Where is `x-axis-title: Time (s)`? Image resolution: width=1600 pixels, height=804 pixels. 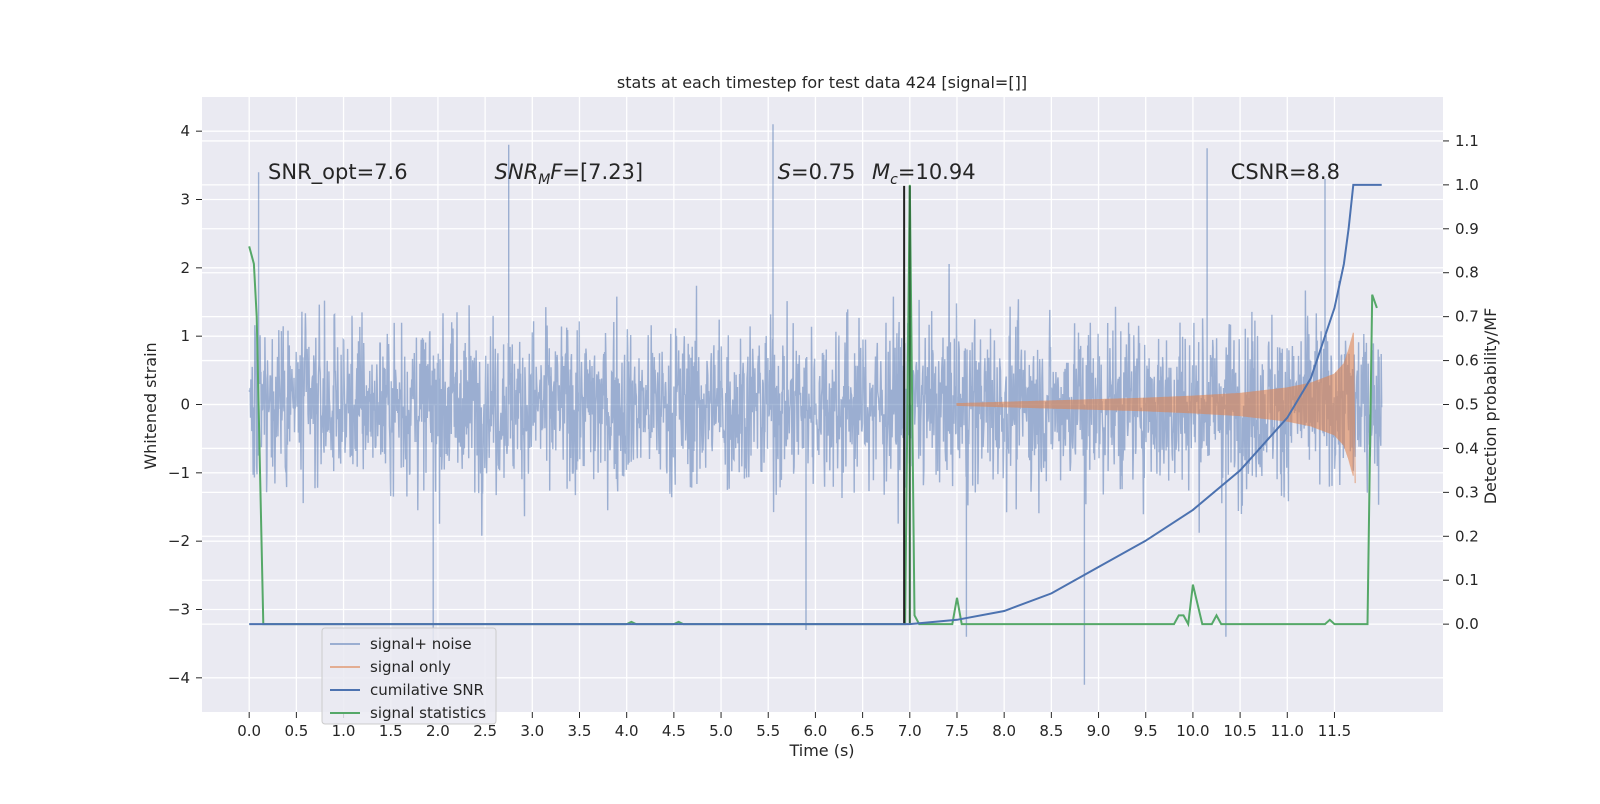
x-axis-title: Time (s) is located at coordinates (821, 750).